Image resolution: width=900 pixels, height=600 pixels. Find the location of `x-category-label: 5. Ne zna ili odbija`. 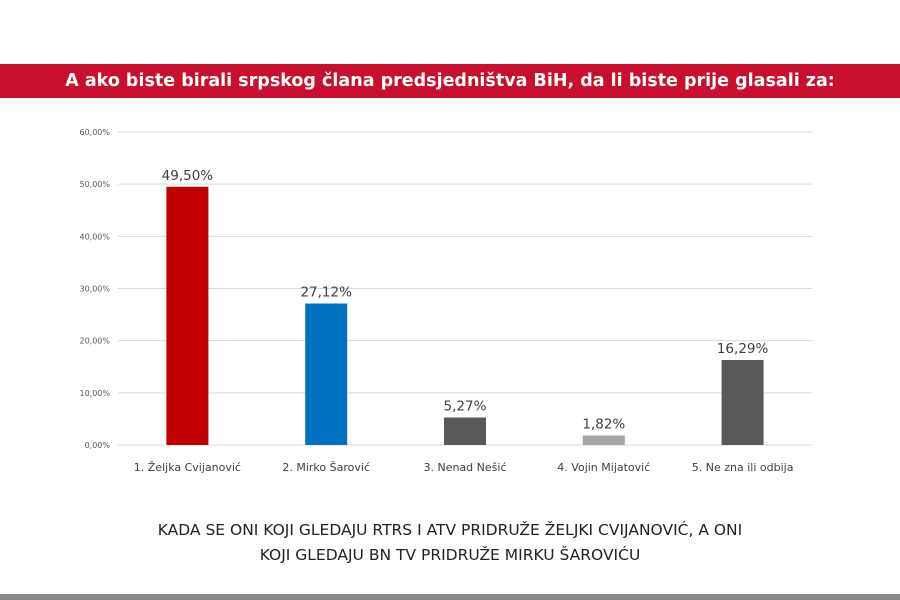

x-category-label: 5. Ne zna ili odbija is located at coordinates (743, 467).